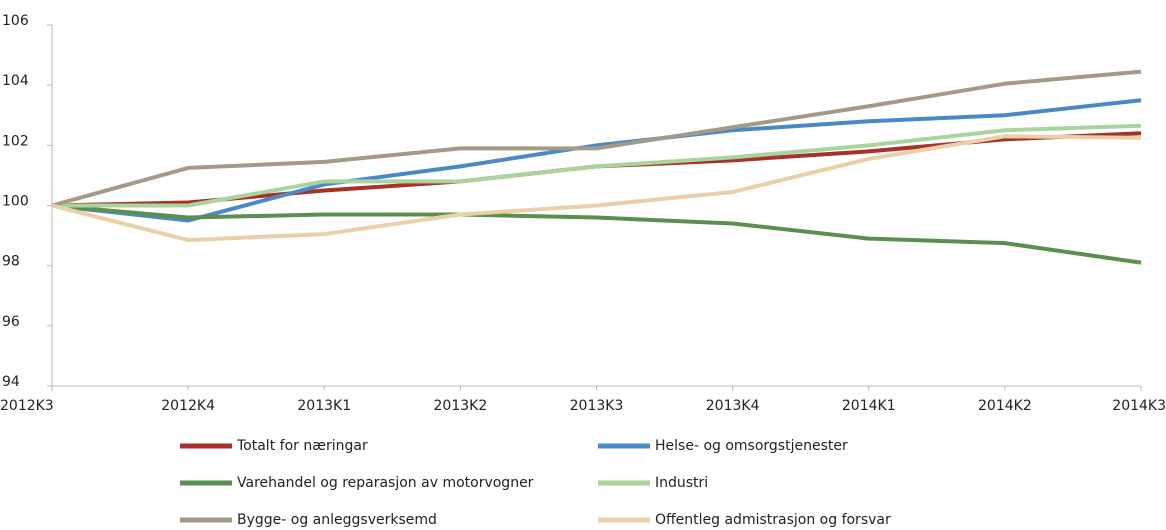 This screenshot has width=1166, height=530. I want to click on x-tick-label: 2013K3, so click(597, 406).